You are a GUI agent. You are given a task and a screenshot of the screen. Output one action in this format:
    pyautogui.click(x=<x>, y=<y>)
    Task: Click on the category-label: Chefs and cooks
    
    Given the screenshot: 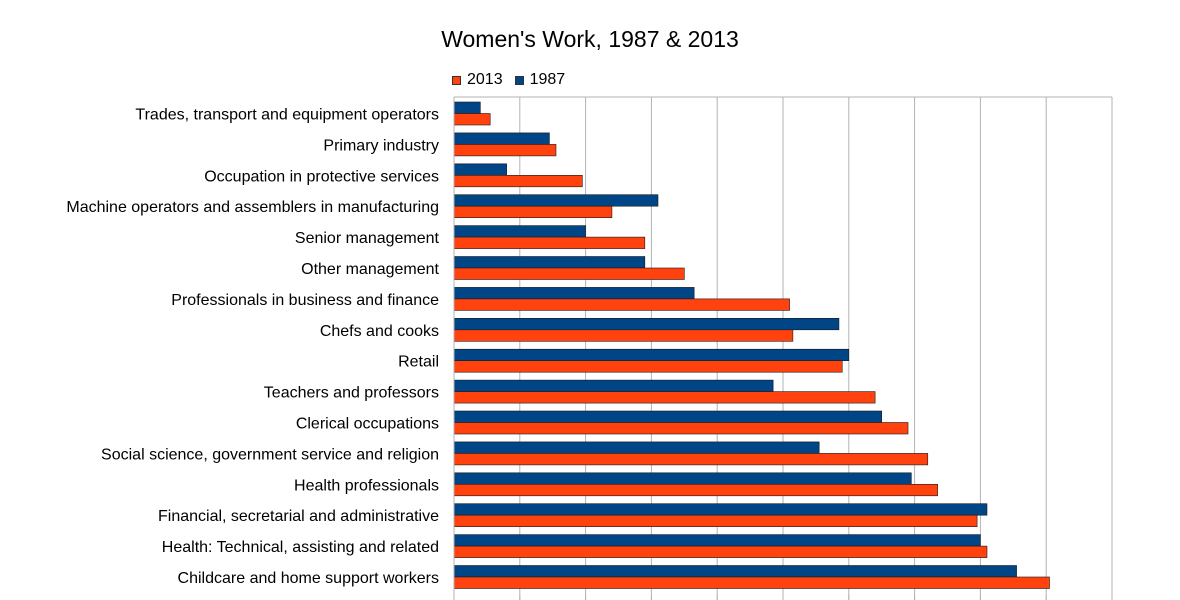 What is the action you would take?
    pyautogui.click(x=379, y=331)
    